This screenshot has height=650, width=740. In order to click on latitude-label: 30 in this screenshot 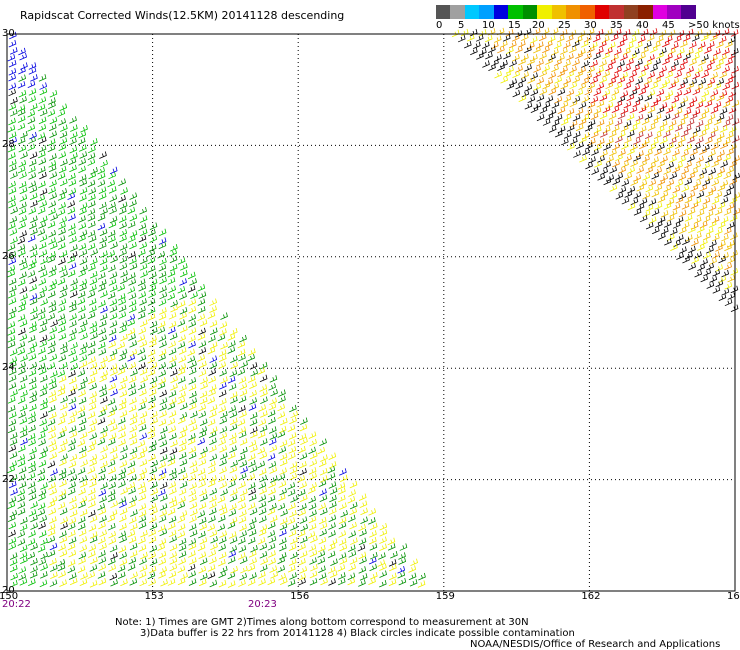, I will do `click(8, 33)`.